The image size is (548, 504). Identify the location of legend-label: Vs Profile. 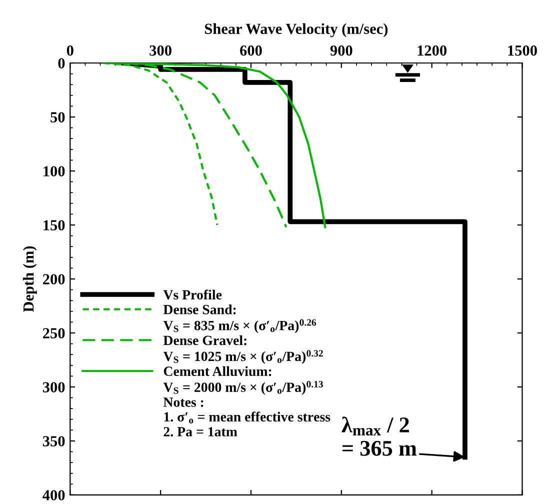
(192, 295).